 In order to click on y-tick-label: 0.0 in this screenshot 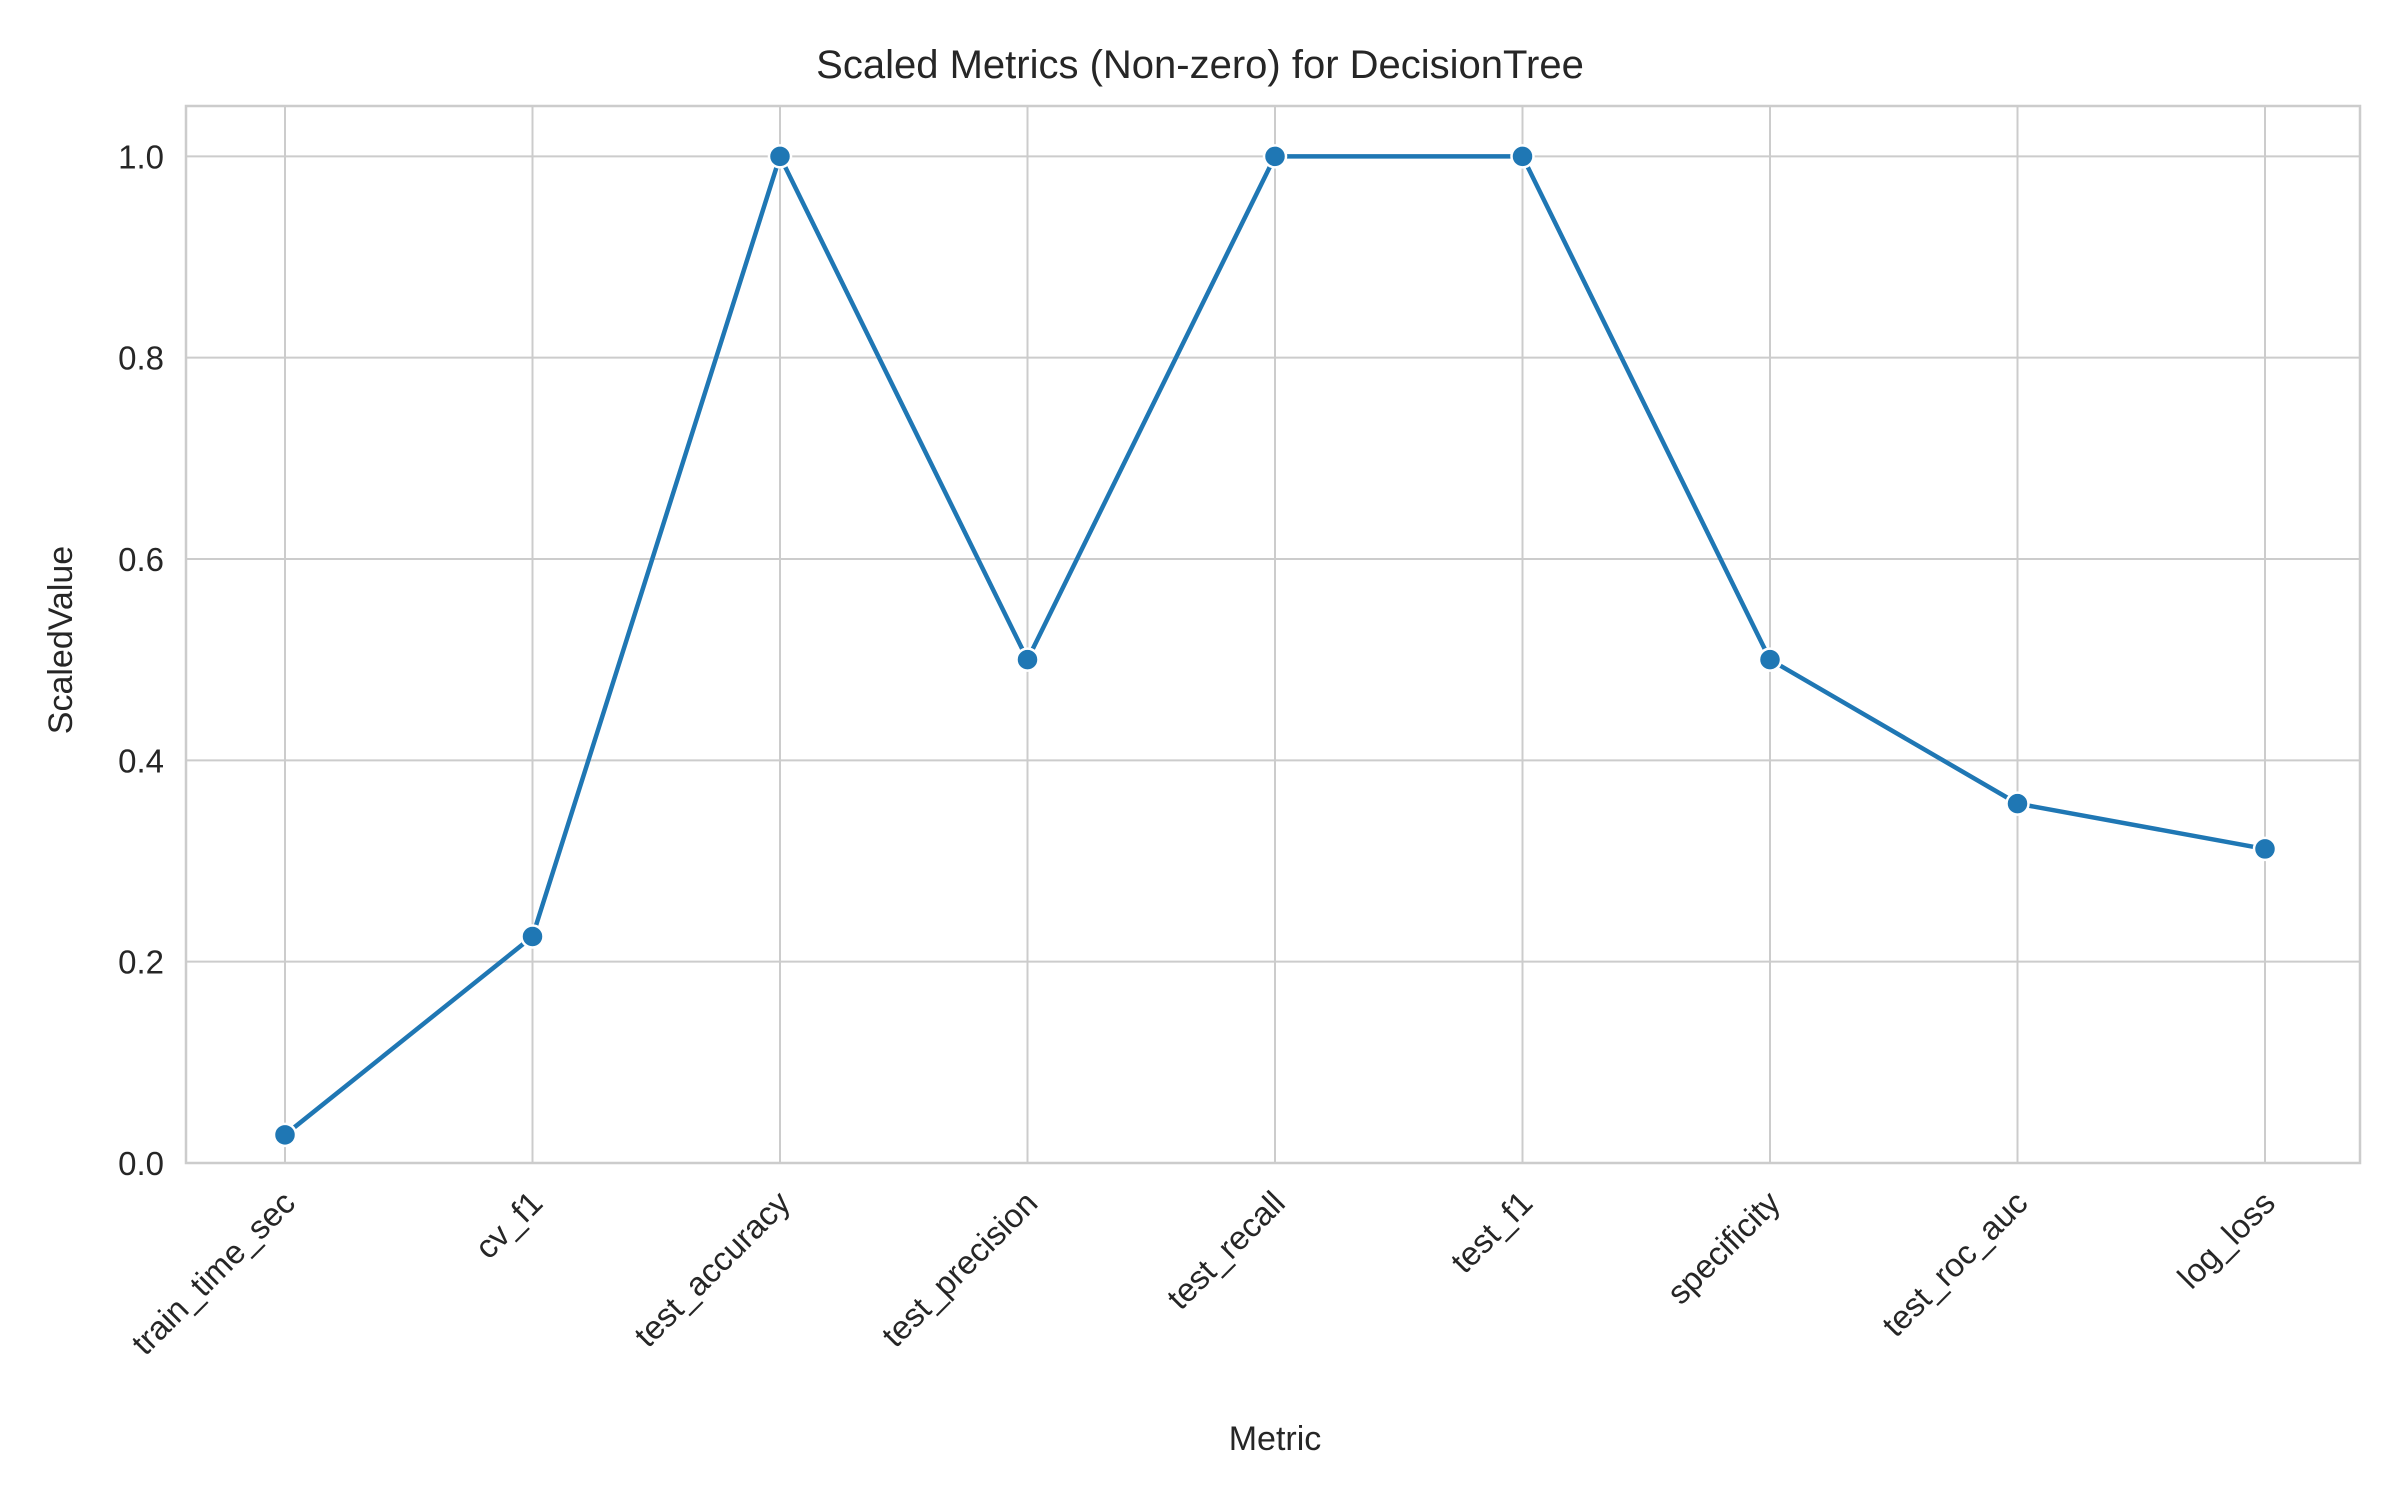, I will do `click(141, 1163)`.